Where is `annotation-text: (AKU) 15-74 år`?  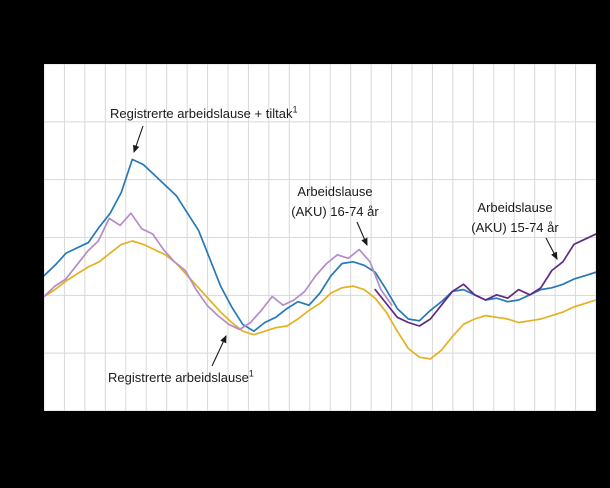 annotation-text: (AKU) 15-74 år is located at coordinates (515, 227).